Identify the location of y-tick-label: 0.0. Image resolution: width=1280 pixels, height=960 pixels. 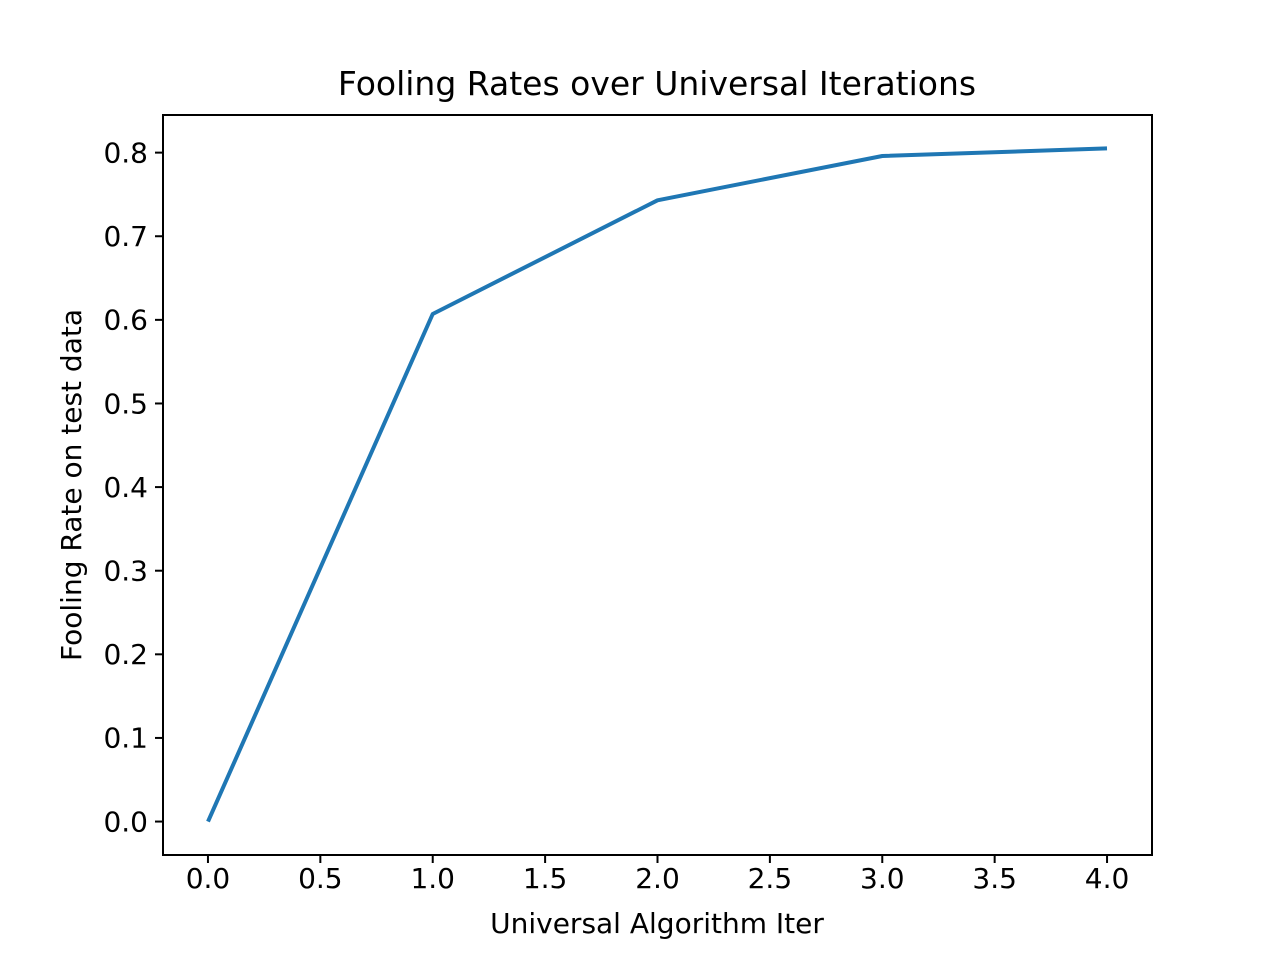
(125, 821).